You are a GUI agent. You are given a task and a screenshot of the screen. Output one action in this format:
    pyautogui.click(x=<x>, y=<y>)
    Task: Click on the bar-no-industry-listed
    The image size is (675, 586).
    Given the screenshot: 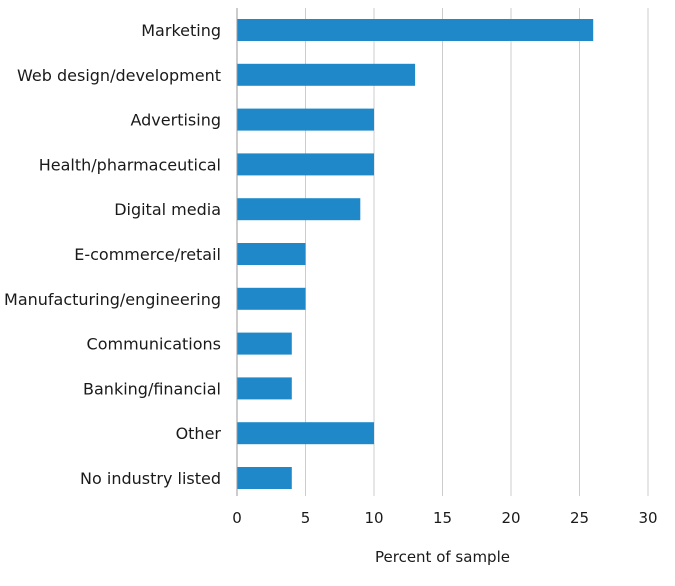 What is the action you would take?
    pyautogui.click(x=264, y=478)
    